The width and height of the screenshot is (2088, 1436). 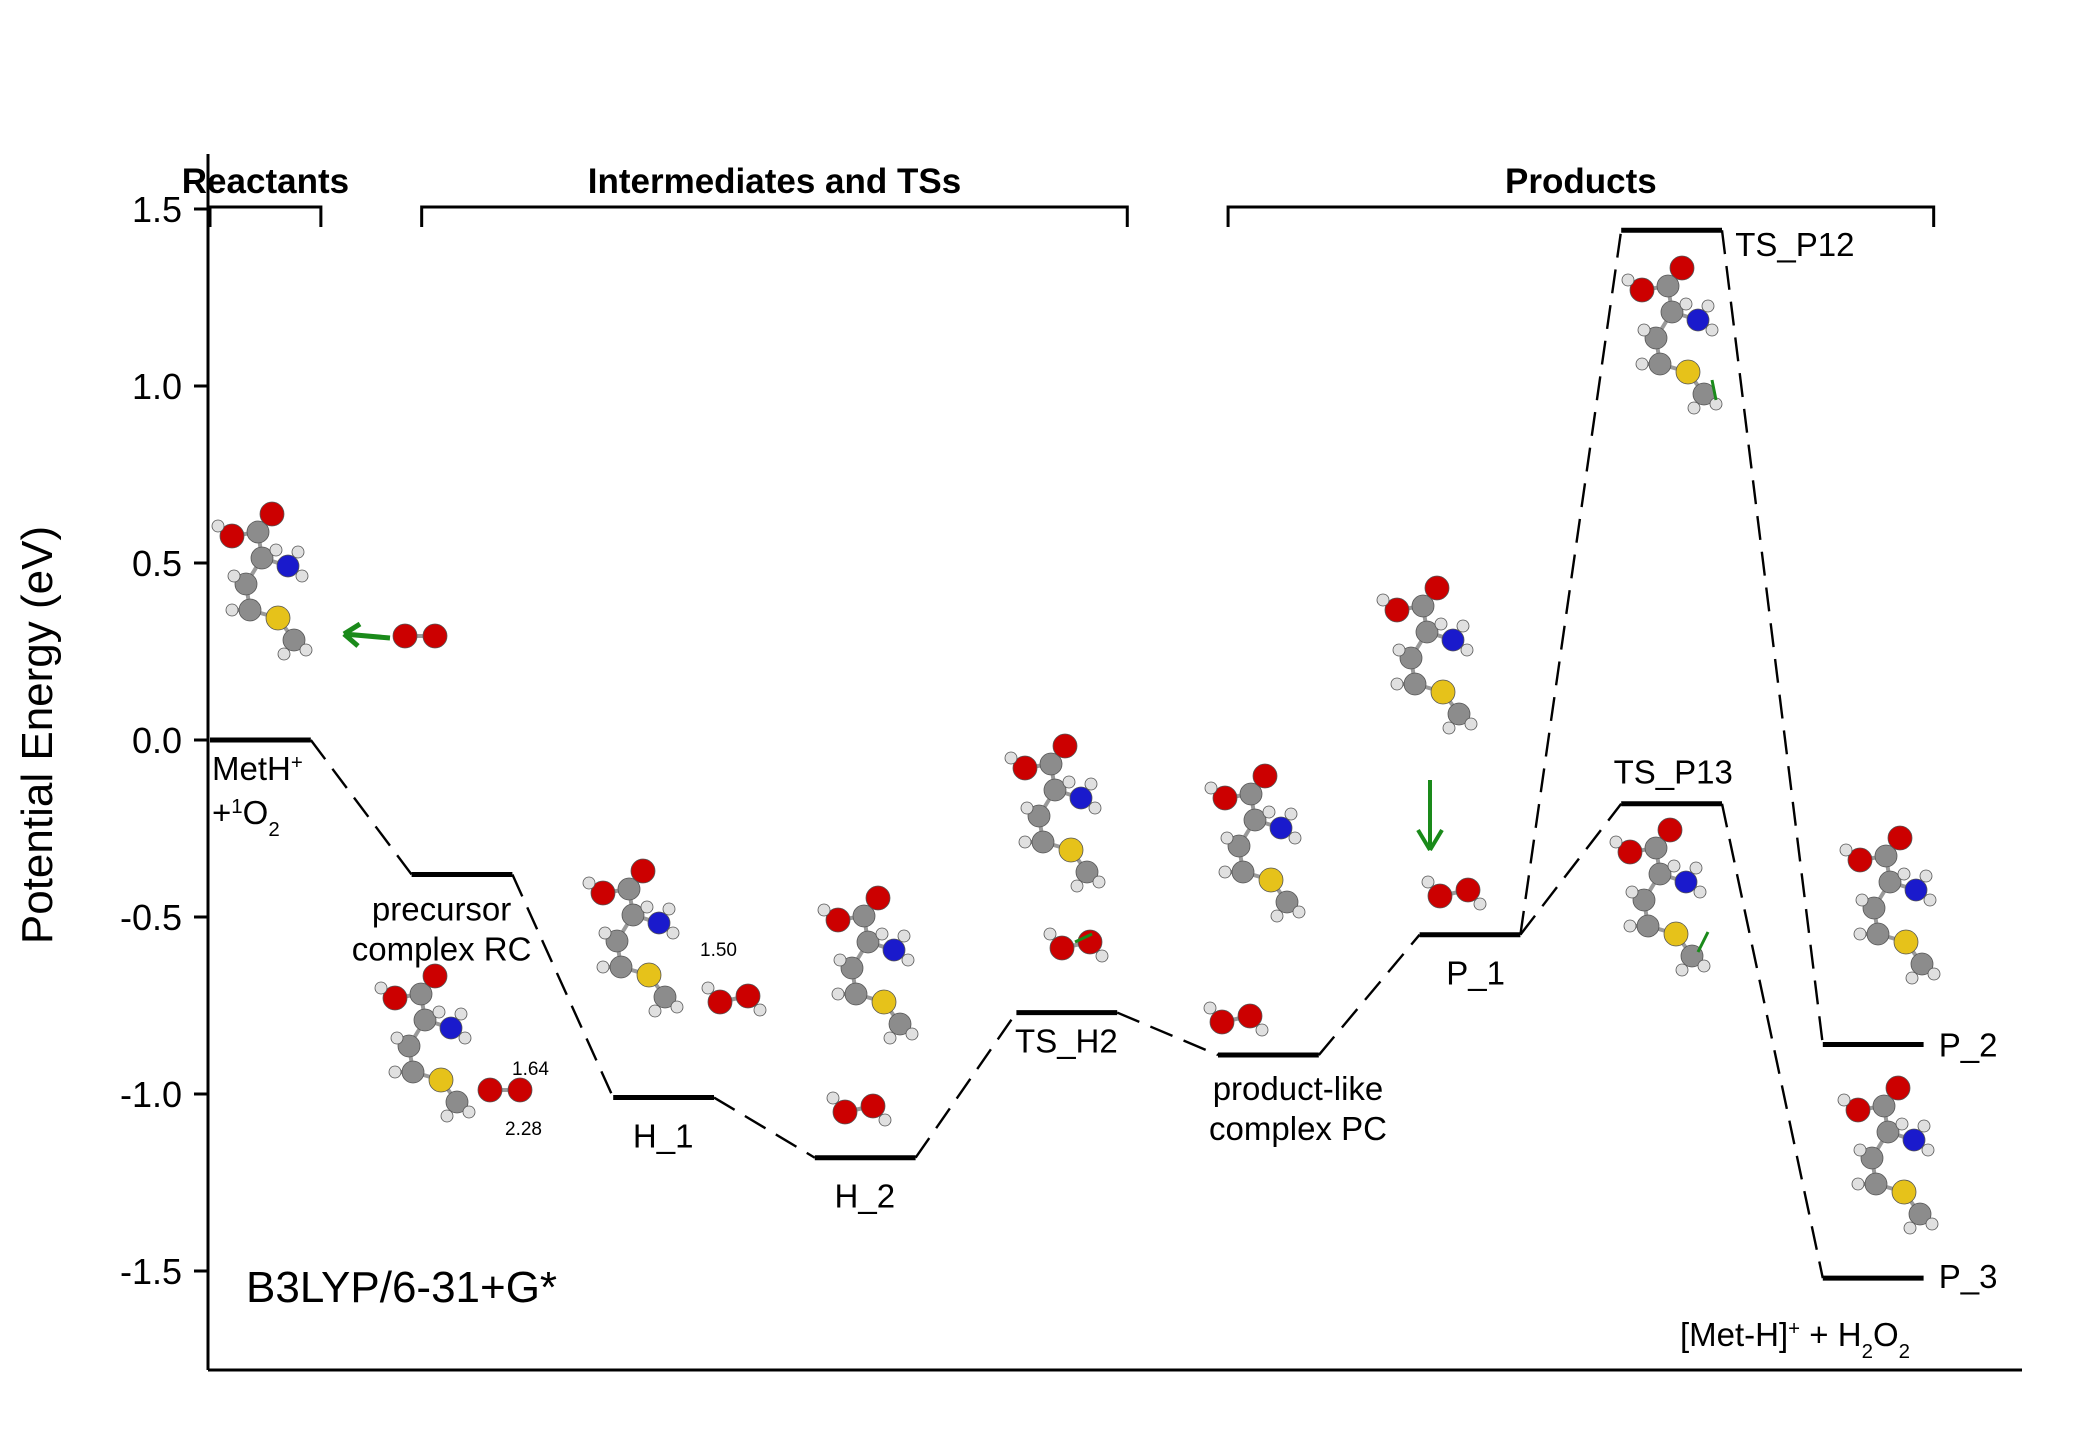 What do you see at coordinates (246, 817) in the screenshot?
I see `level-label-r-line2: +1O2` at bounding box center [246, 817].